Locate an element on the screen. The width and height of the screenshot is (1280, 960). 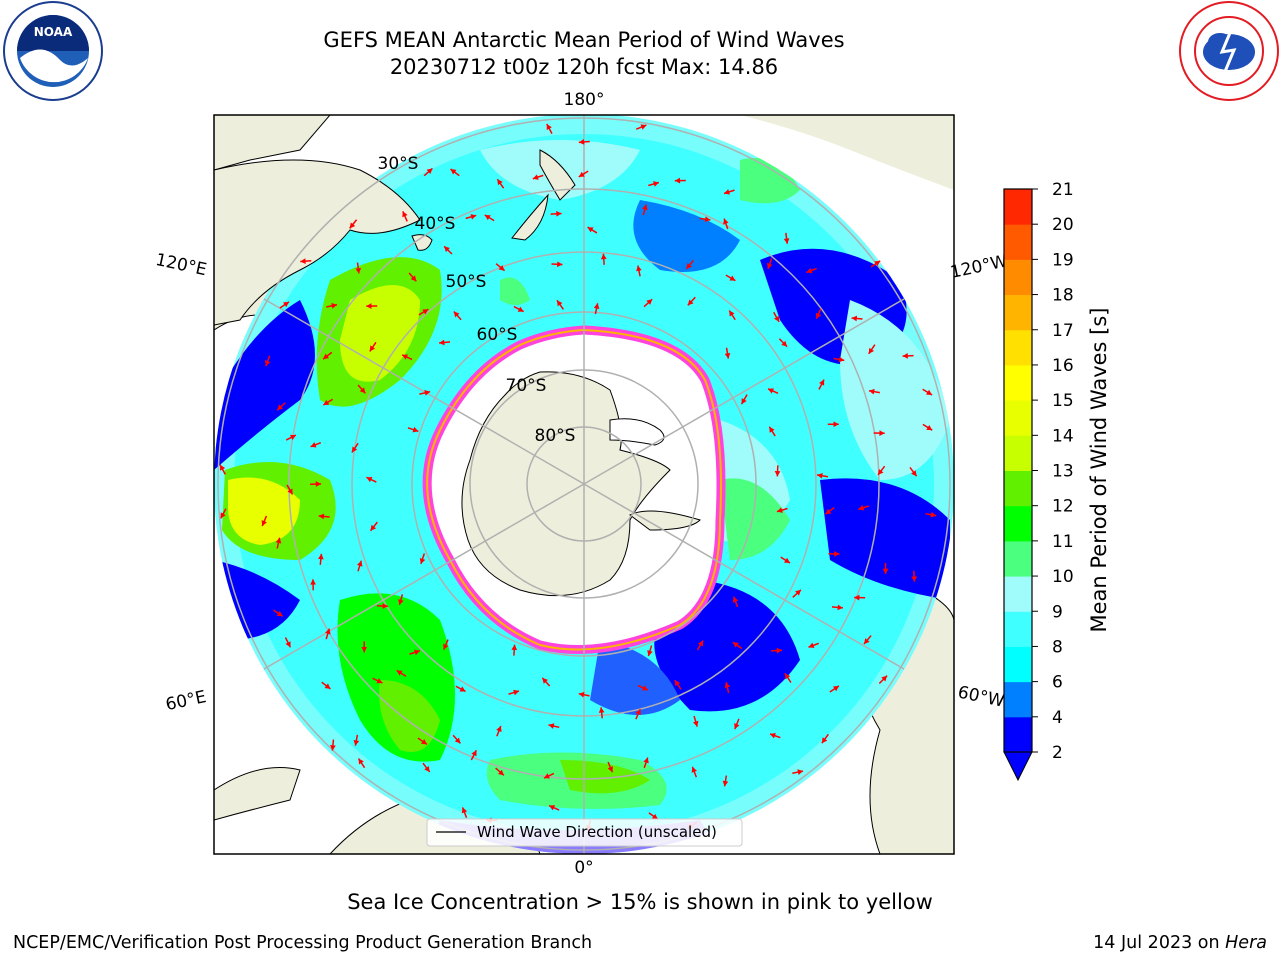
lon-label-120e: 120°E is located at coordinates (181, 265).